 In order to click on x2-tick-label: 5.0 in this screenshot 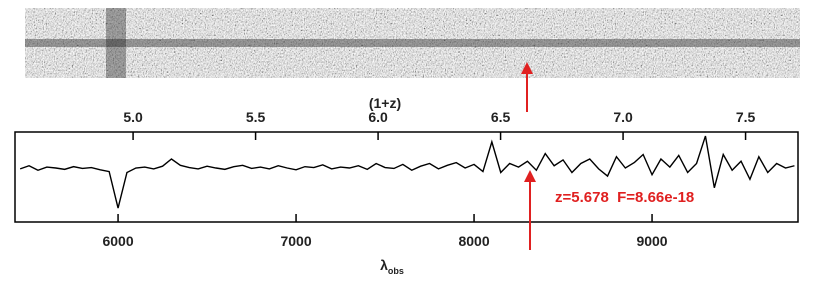, I will do `click(133, 117)`.